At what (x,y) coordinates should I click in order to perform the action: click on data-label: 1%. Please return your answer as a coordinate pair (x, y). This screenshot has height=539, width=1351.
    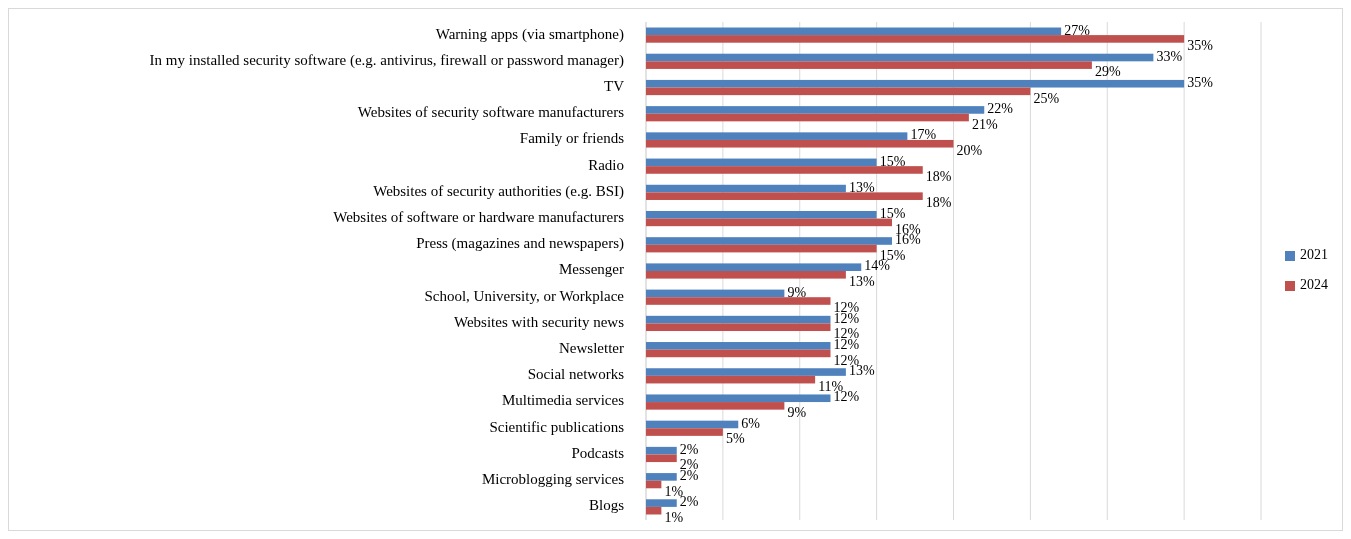
    Looking at the image, I should click on (674, 517).